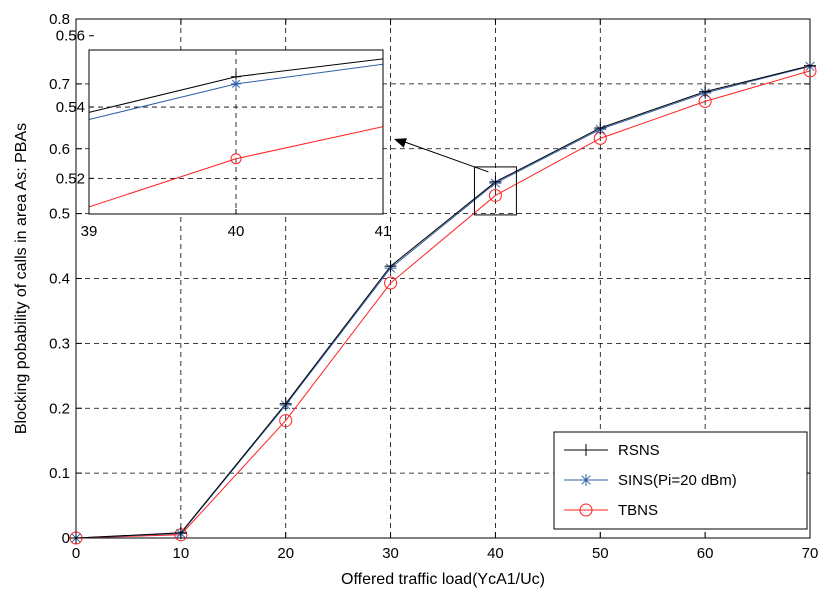 The height and width of the screenshot is (592, 824). What do you see at coordinates (638, 510) in the screenshot?
I see `legend-label: TBNS` at bounding box center [638, 510].